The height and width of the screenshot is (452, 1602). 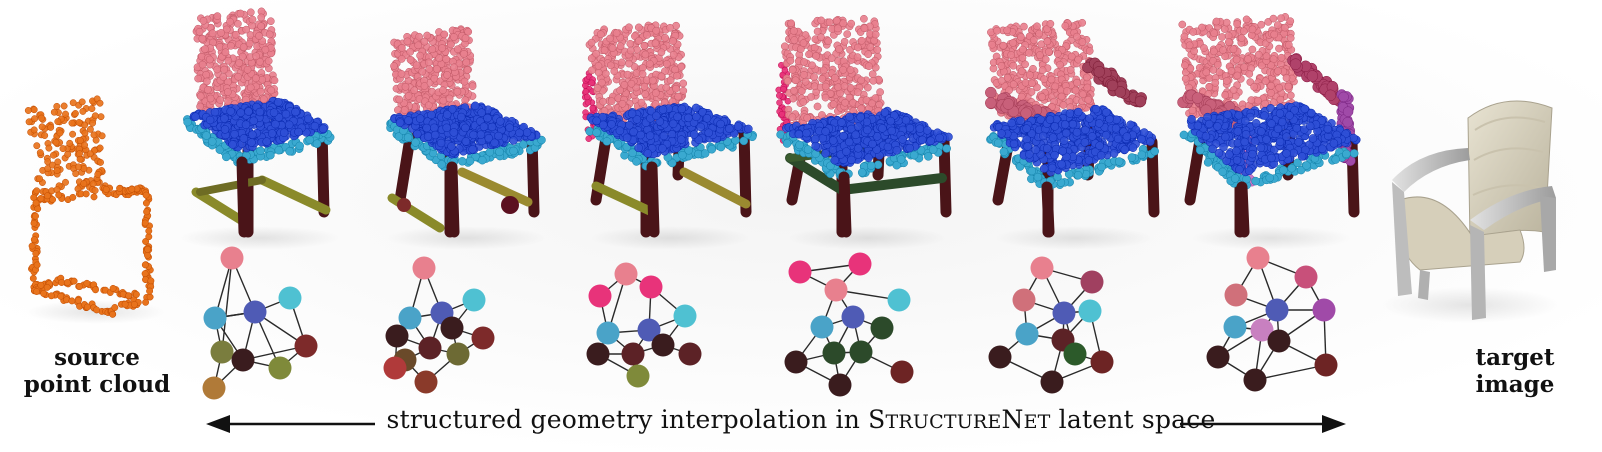 I want to click on source-label-line1: source, so click(x=97, y=357).